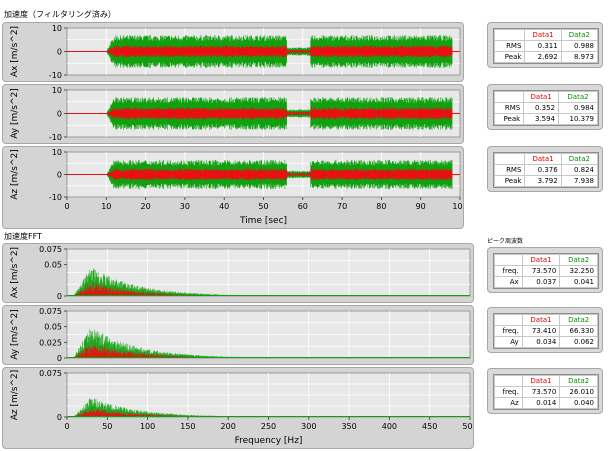 Image resolution: width=609 pixels, height=451 pixels. Describe the element at coordinates (263, 221) in the screenshot. I see `x-axis-label: Time [sec]` at that location.